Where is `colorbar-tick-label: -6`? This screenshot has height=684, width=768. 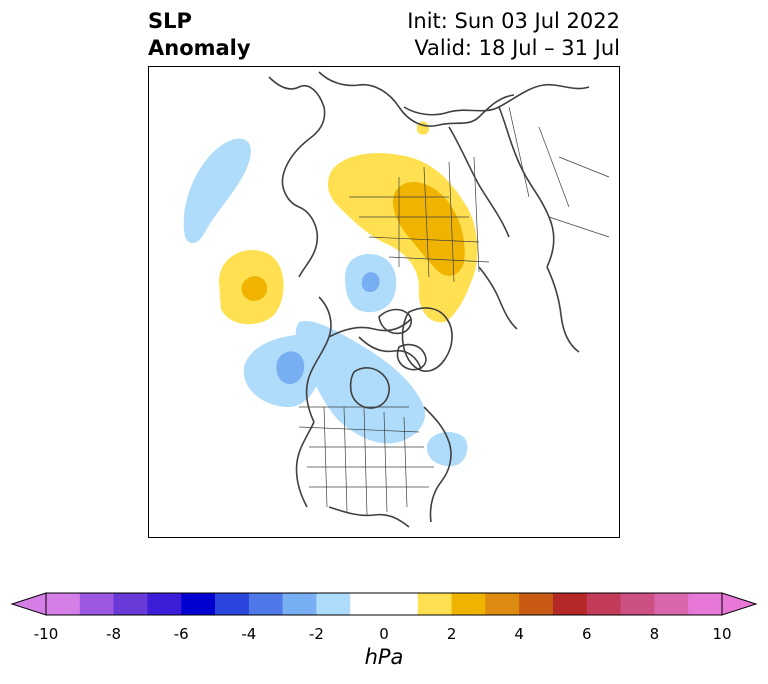 colorbar-tick-label: -6 is located at coordinates (181, 634).